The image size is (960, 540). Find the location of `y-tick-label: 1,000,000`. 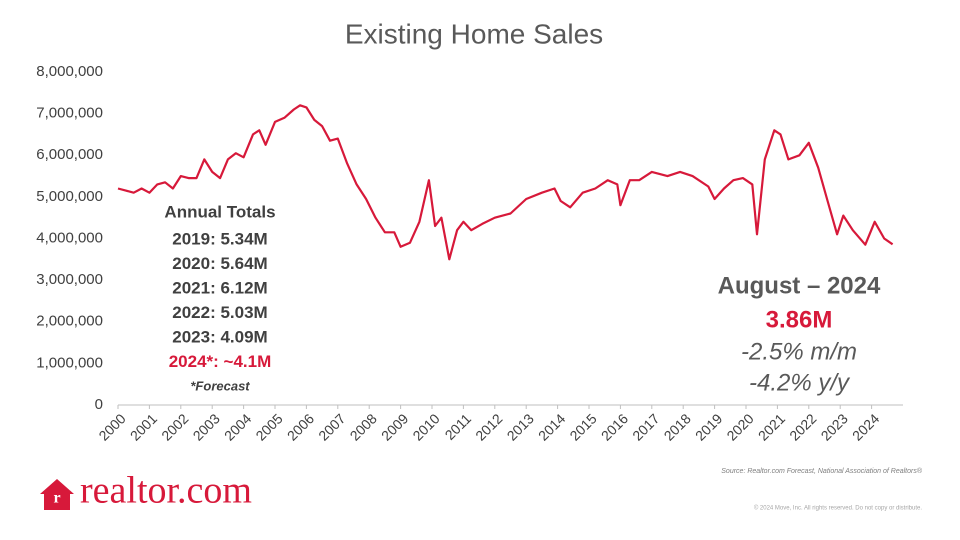

y-tick-label: 1,000,000 is located at coordinates (69, 362).